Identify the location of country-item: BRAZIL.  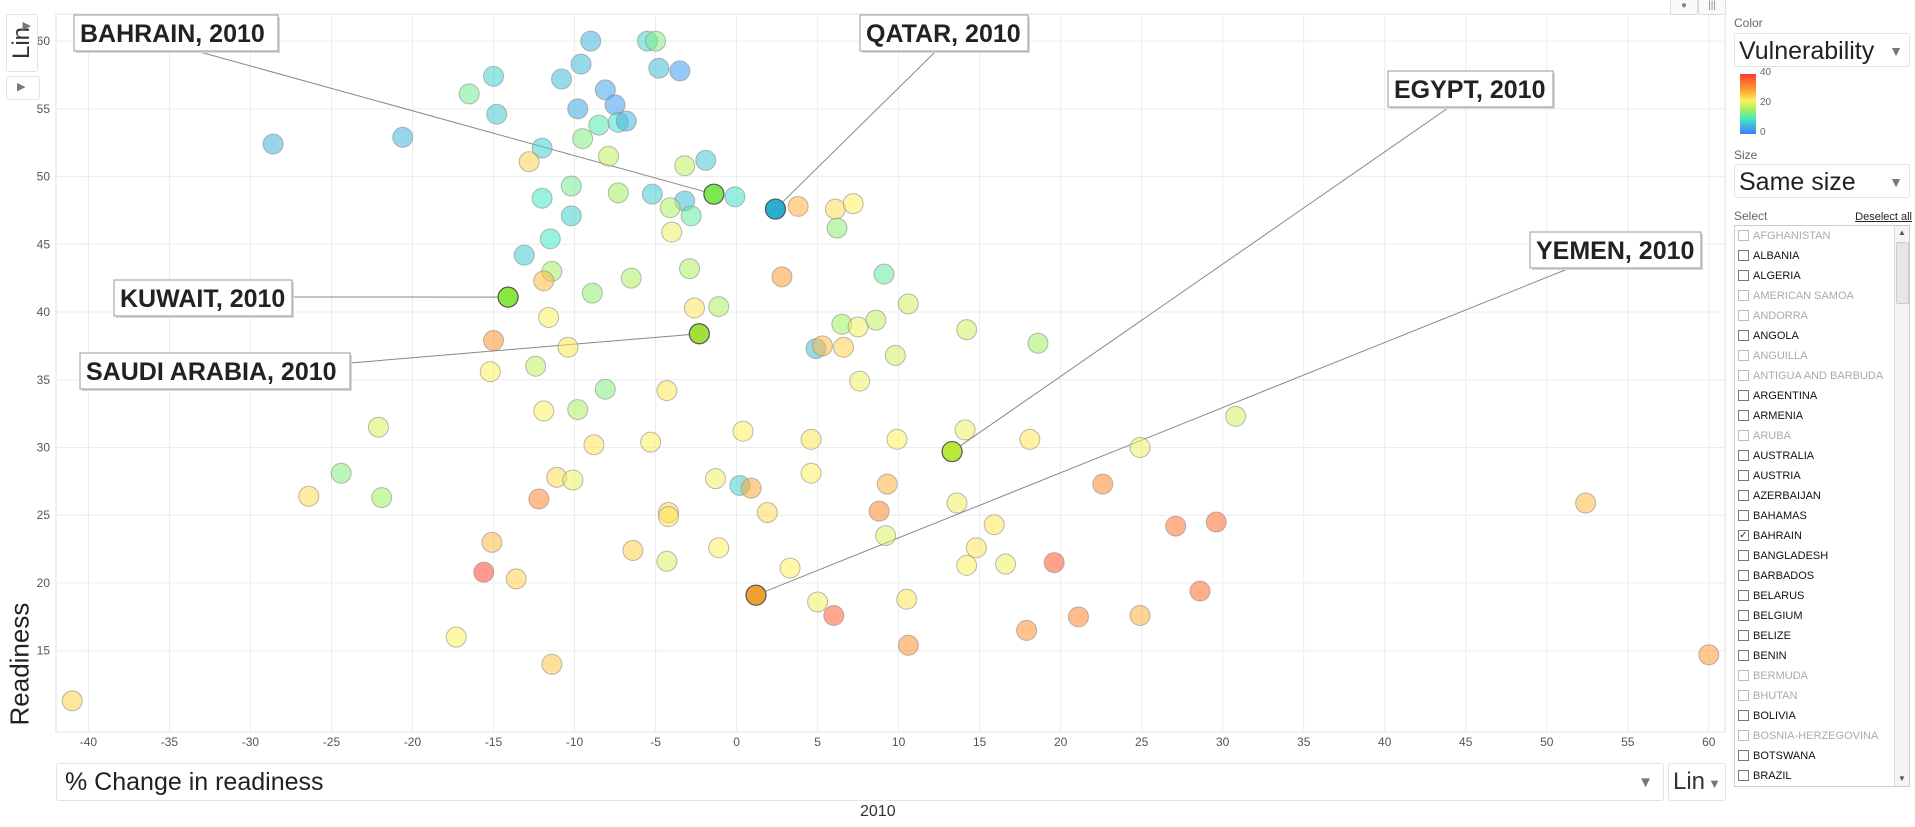
(1815, 776).